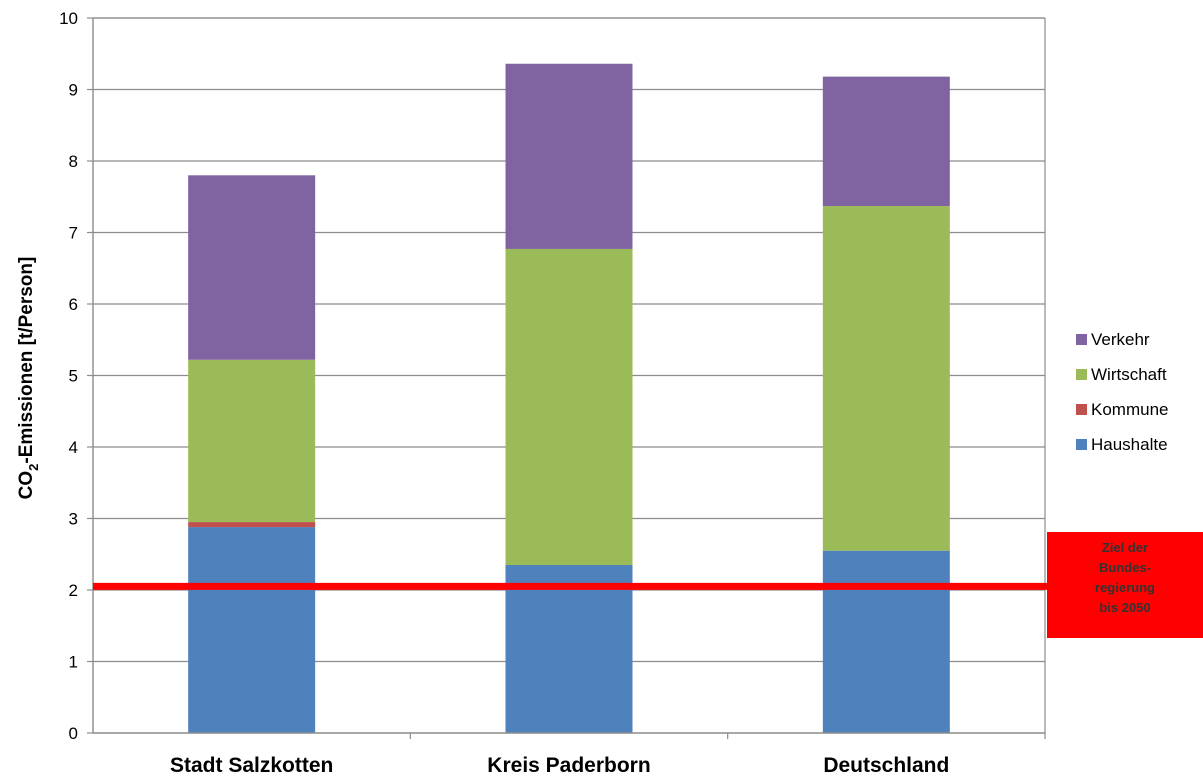 The image size is (1203, 780). I want to click on legend-label-wirtschaft: Wirtschaft, so click(1129, 374).